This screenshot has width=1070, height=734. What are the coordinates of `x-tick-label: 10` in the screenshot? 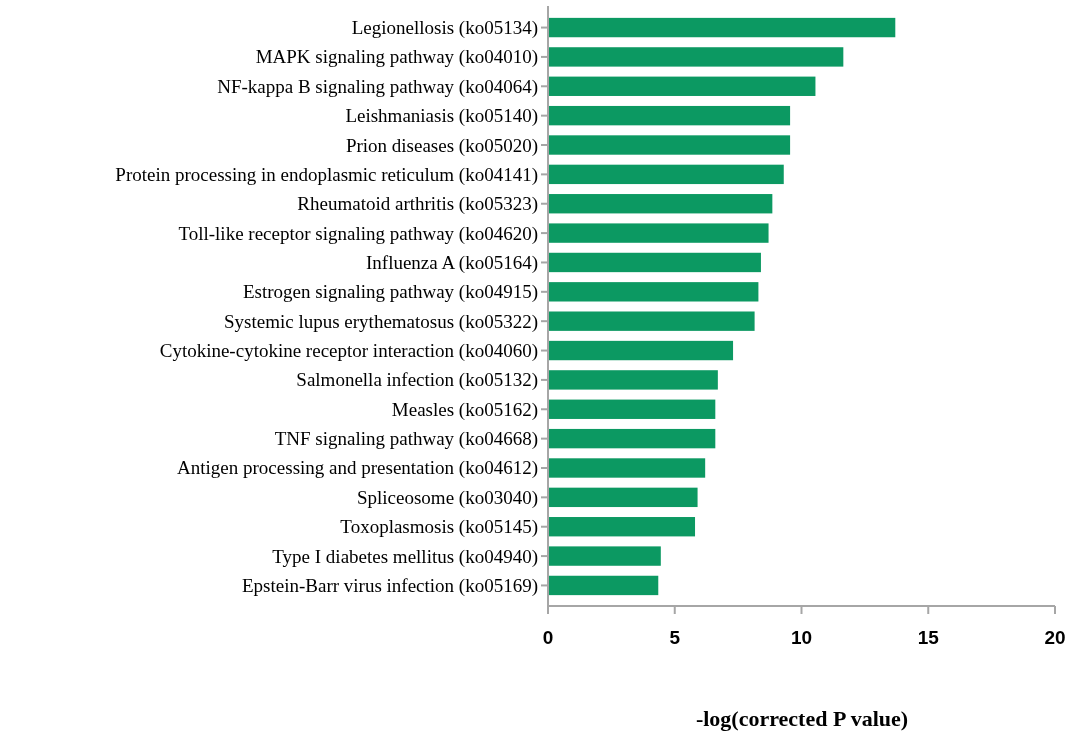 It's located at (801, 637).